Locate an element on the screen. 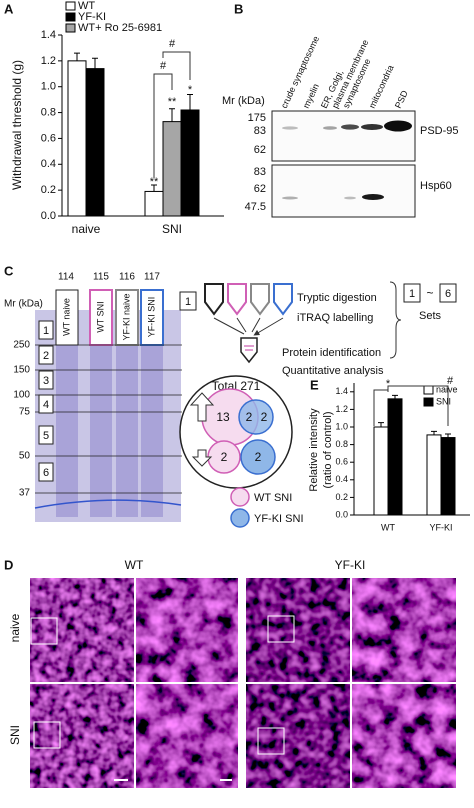 The height and width of the screenshot is (808, 474). row-label: naive is located at coordinates (15, 627).